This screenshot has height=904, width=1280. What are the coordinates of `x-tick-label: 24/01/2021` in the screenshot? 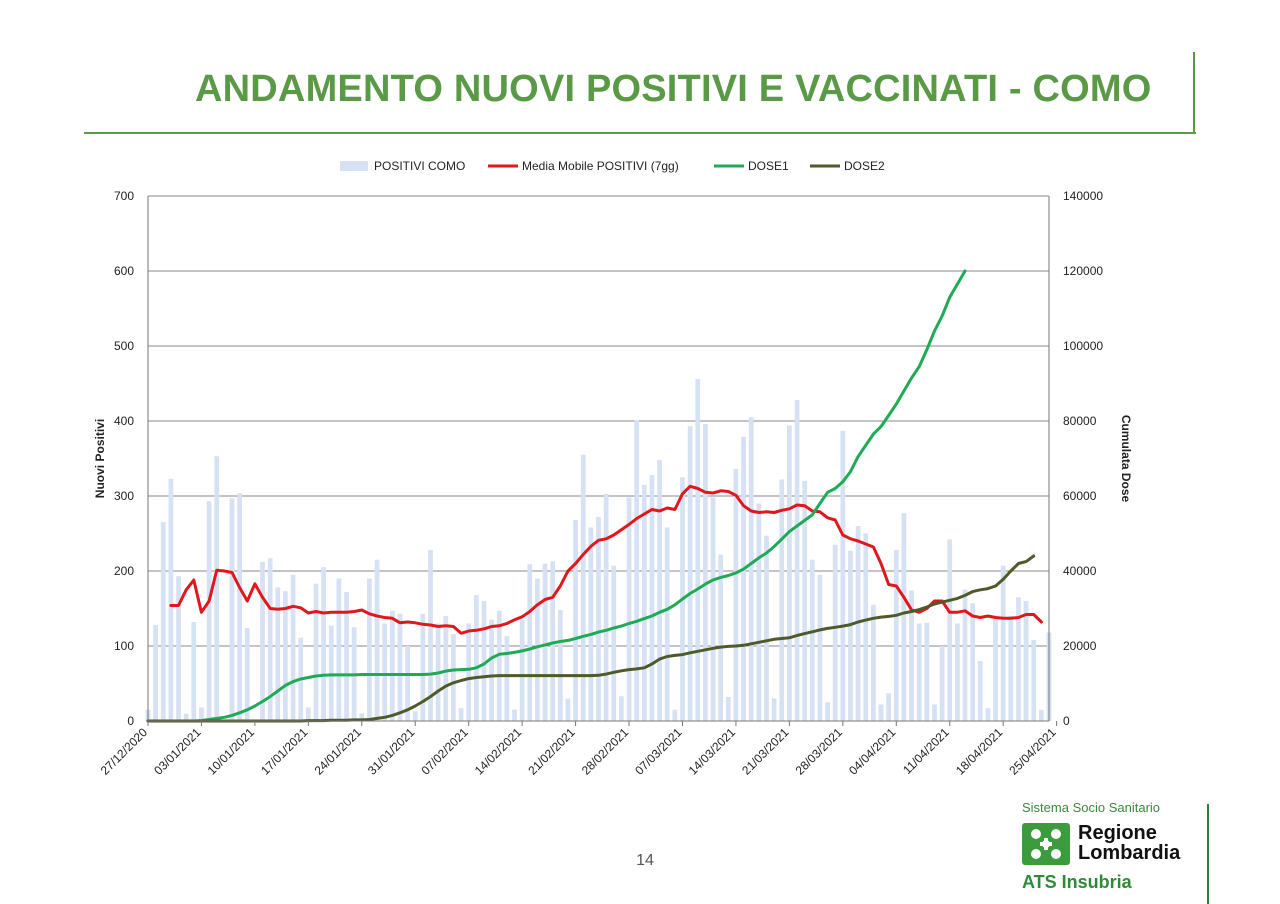 It's located at (338, 751).